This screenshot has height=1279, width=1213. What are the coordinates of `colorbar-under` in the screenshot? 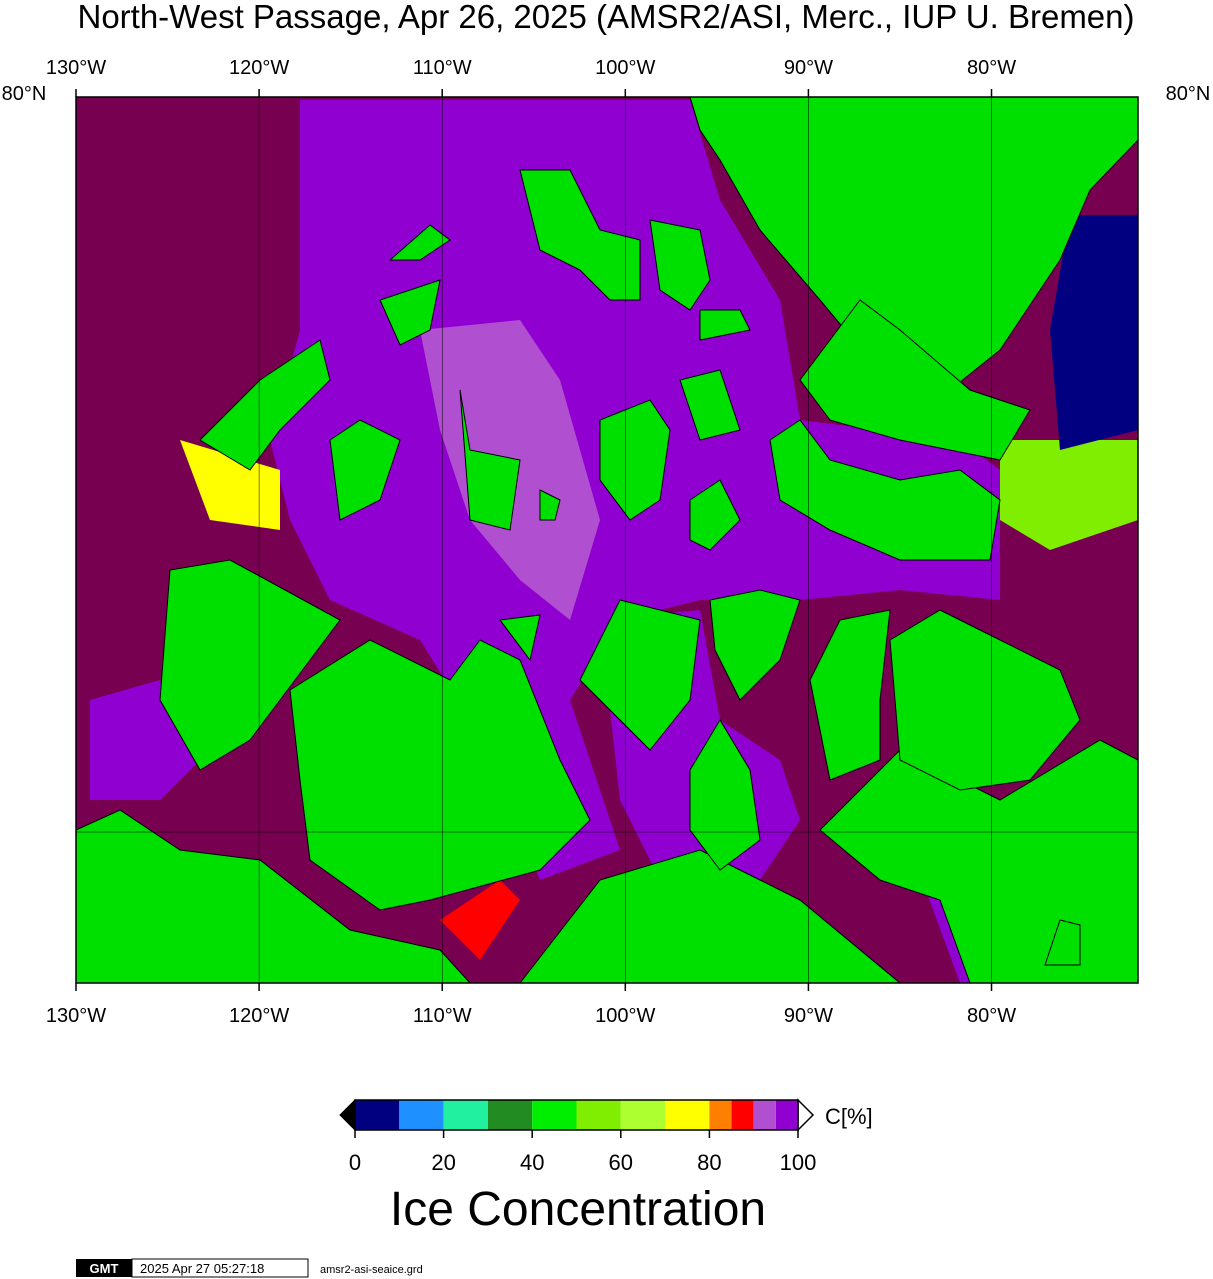 It's located at (347, 1115).